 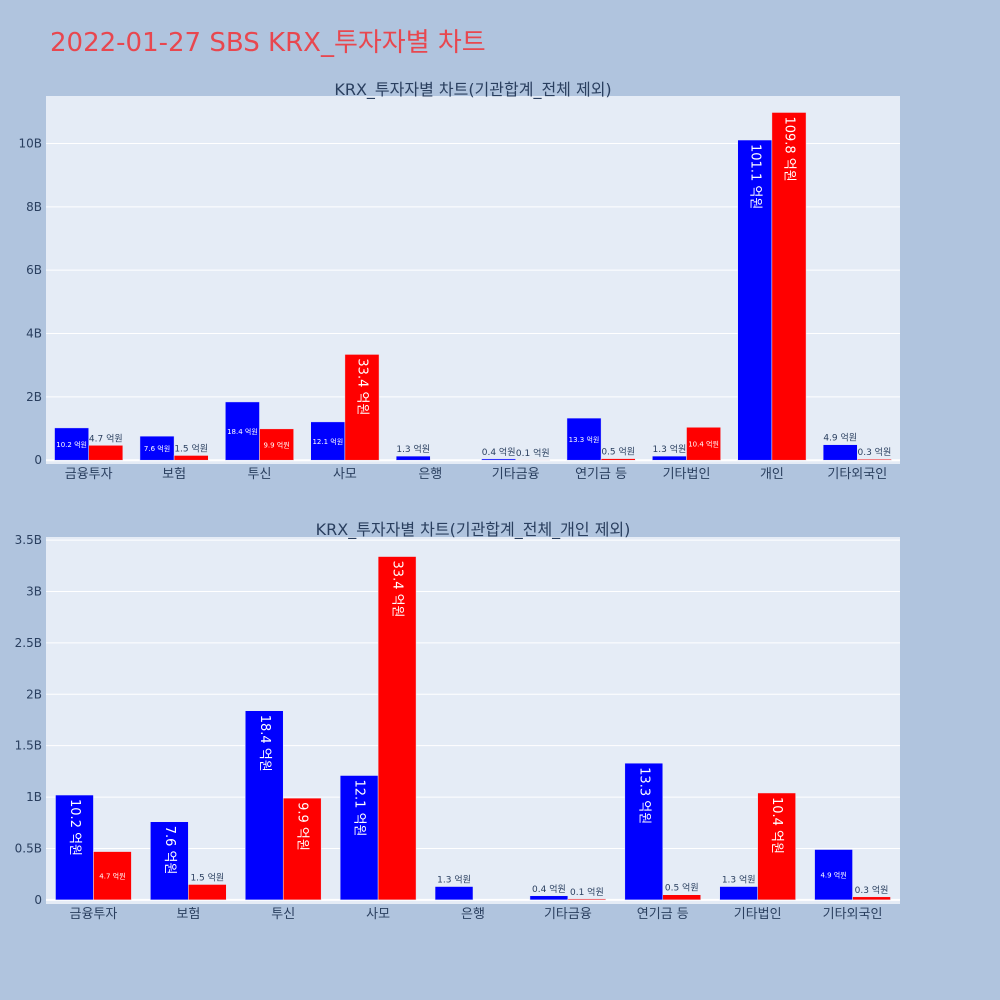 What do you see at coordinates (776, 825) in the screenshot?
I see `bottom-data-label: 10.4 억원` at bounding box center [776, 825].